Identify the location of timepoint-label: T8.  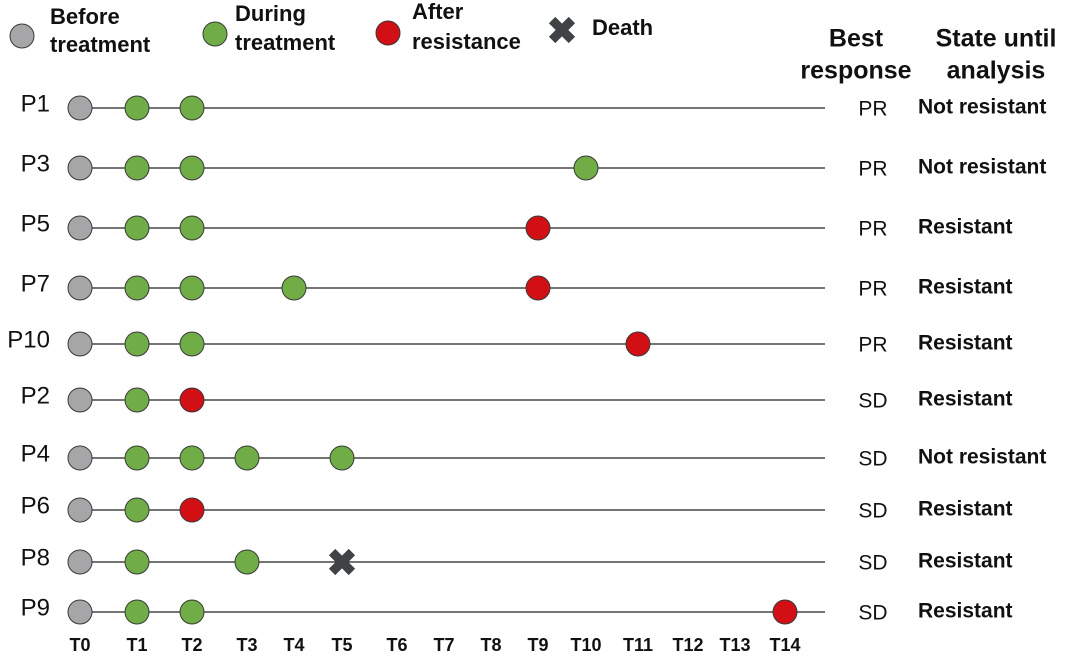
(490, 645).